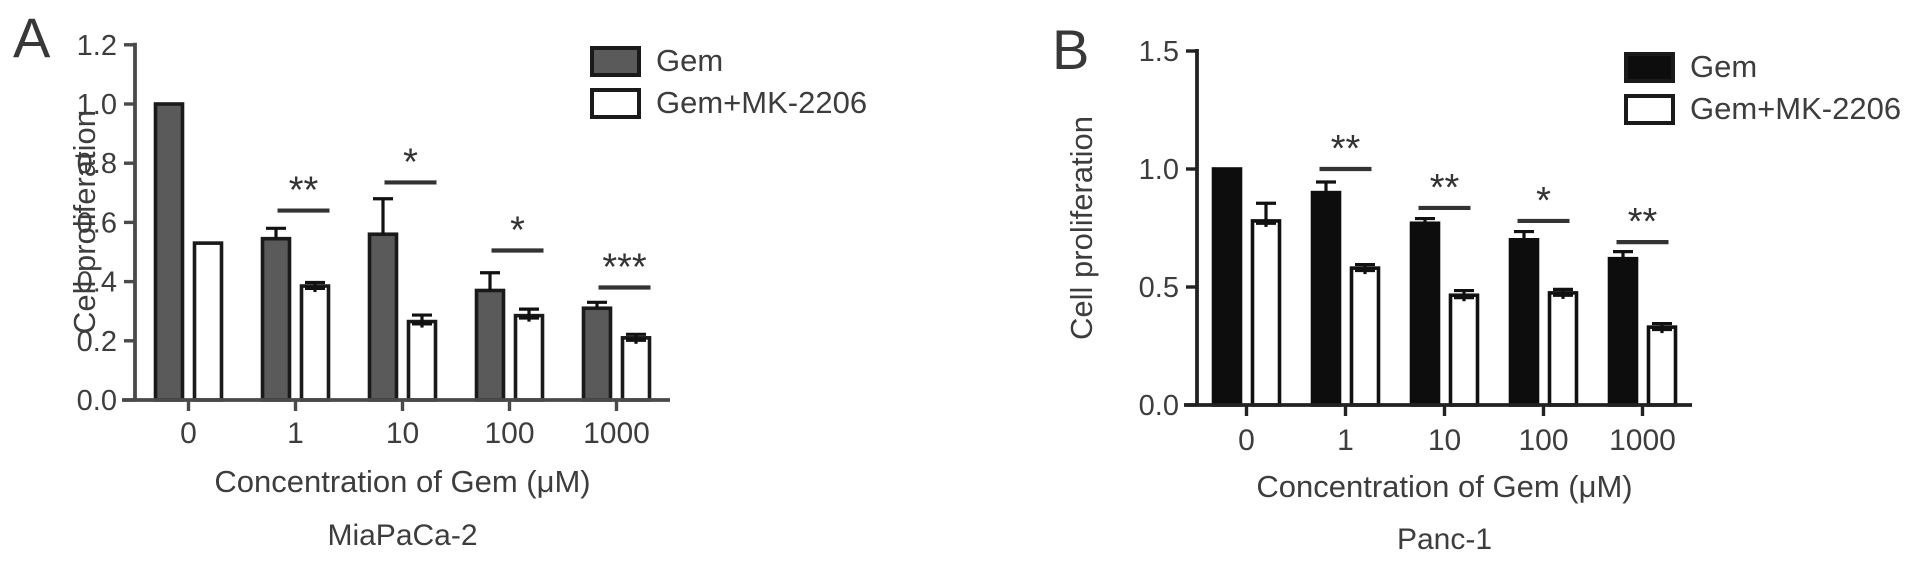 This screenshot has height=562, width=1913. I want to click on panel-label-a: A, so click(32, 37).